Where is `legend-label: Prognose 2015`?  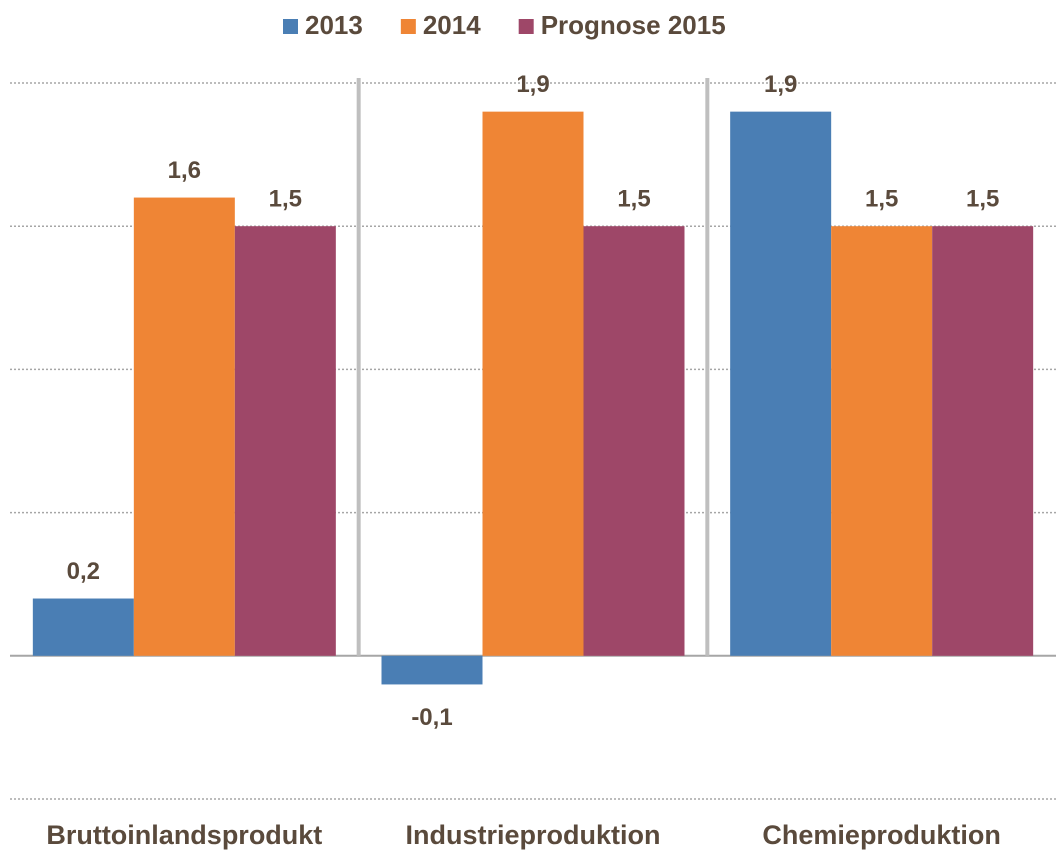
legend-label: Prognose 2015 is located at coordinates (633, 25).